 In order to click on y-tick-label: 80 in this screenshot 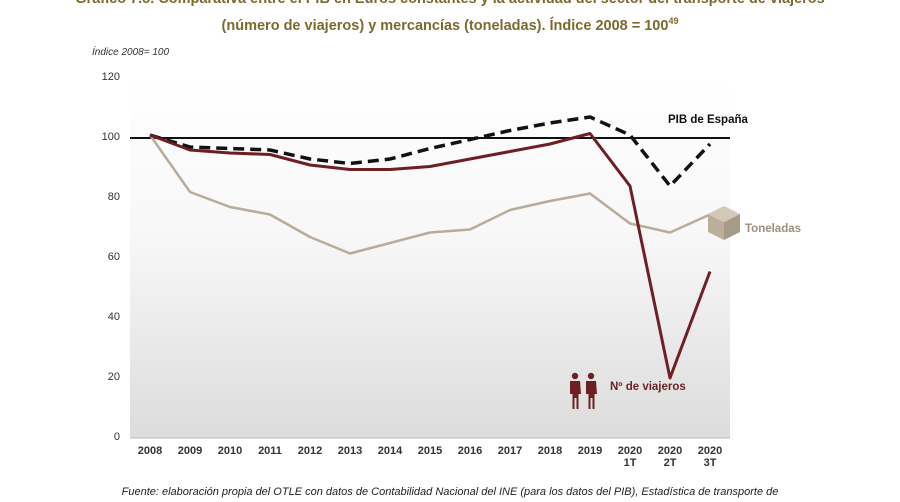, I will do `click(113, 197)`.